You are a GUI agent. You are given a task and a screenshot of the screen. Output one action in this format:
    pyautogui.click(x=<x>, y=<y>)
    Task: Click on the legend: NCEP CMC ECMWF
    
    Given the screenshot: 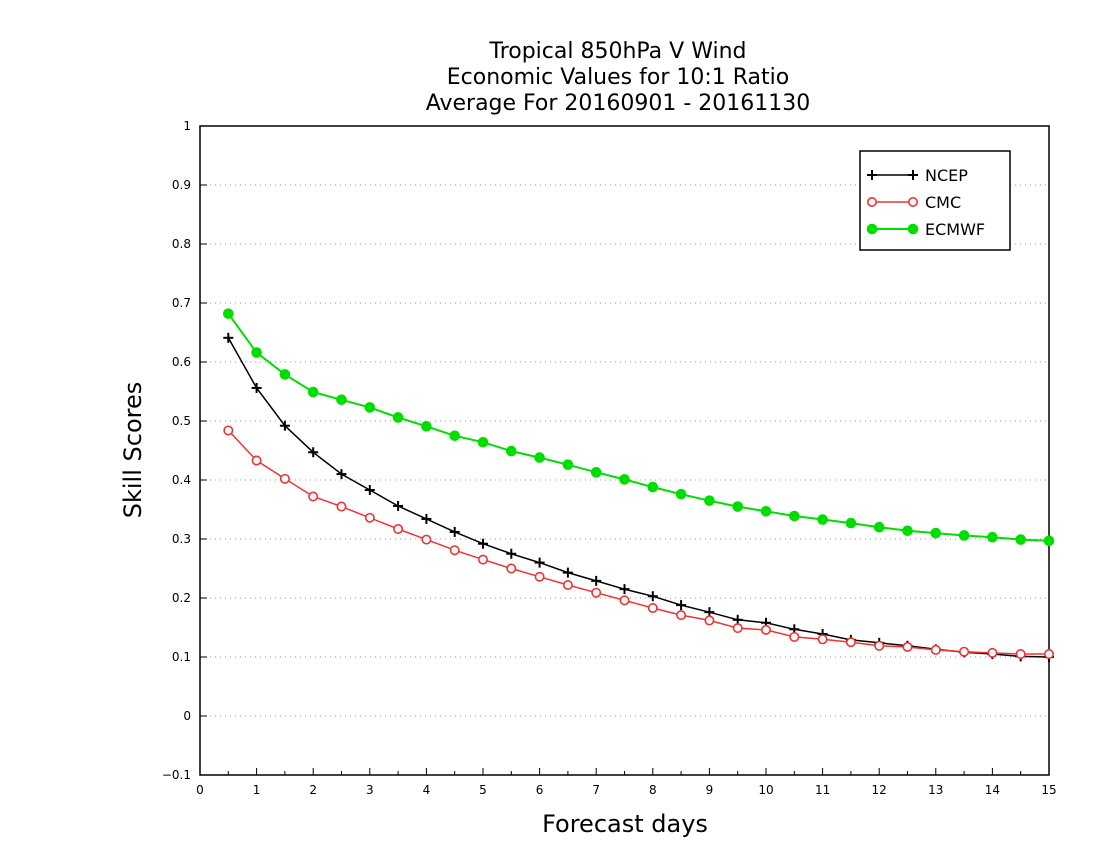 What is the action you would take?
    pyautogui.click(x=935, y=200)
    